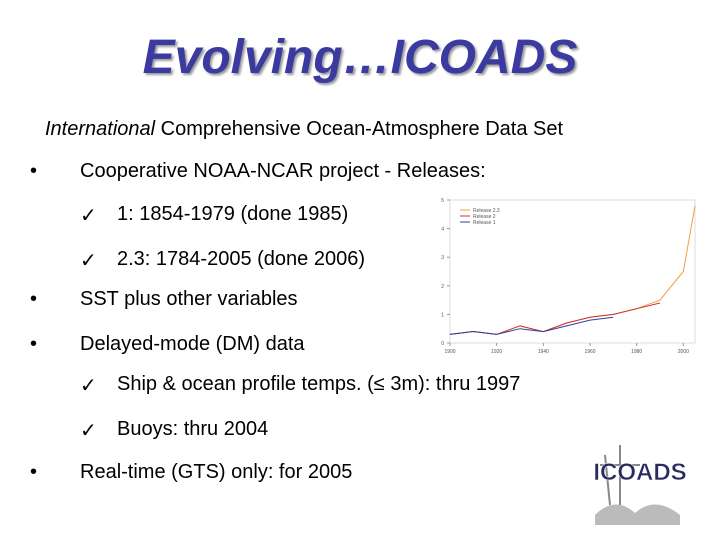  Describe the element at coordinates (636, 352) in the screenshot. I see `x-tick-label: 1980` at that location.